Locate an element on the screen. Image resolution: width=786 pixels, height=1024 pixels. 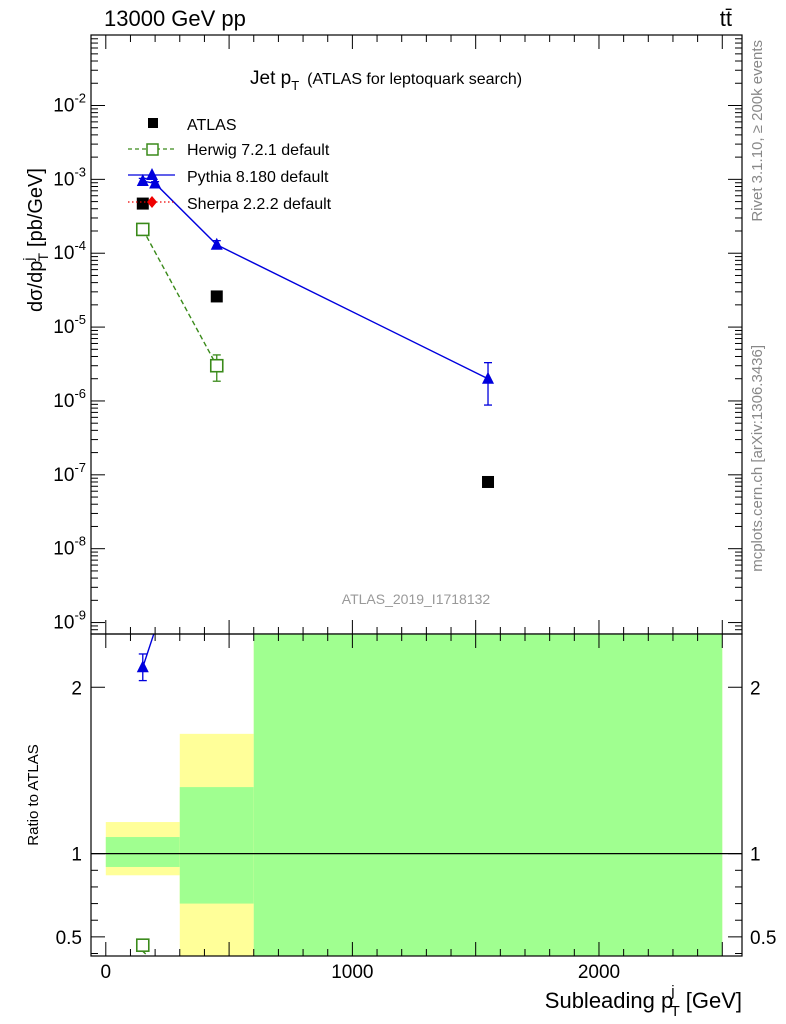
y-tick-label: 10⁻⁹ is located at coordinates (69, 621).